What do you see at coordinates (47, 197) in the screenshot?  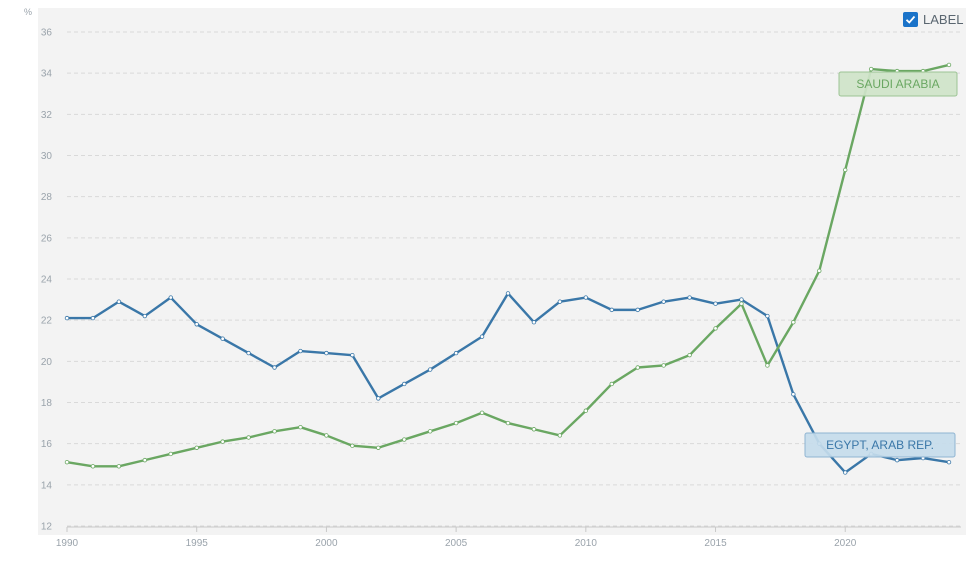 I see `y-tick-label: 28` at bounding box center [47, 197].